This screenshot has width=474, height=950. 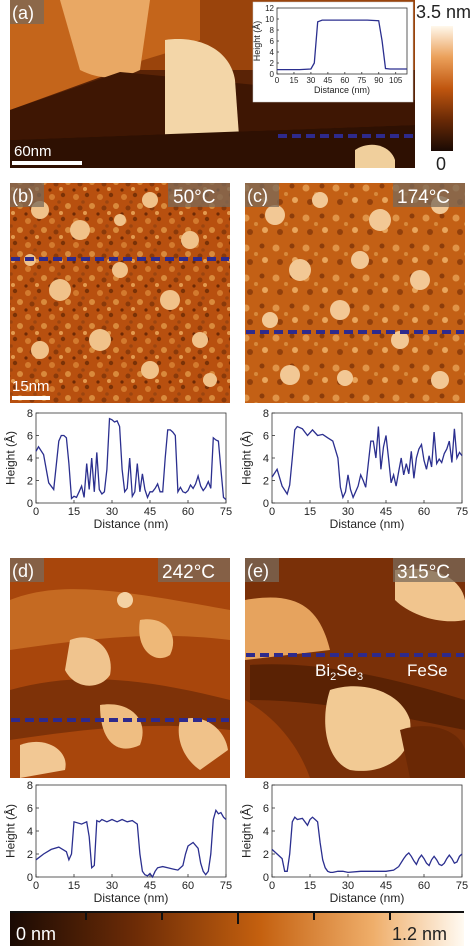 What do you see at coordinates (33, 151) in the screenshot?
I see `scale-bar-label-a: 60nm` at bounding box center [33, 151].